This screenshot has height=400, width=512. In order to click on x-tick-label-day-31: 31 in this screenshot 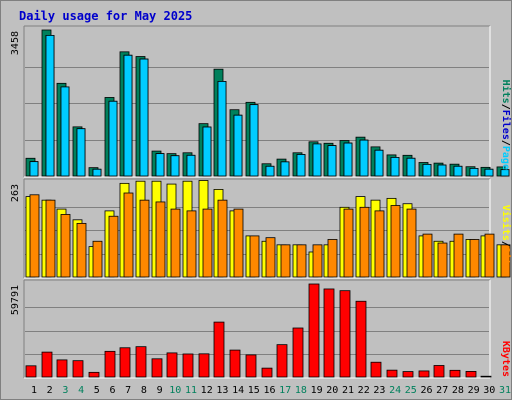, I will do `click(505, 390)`.